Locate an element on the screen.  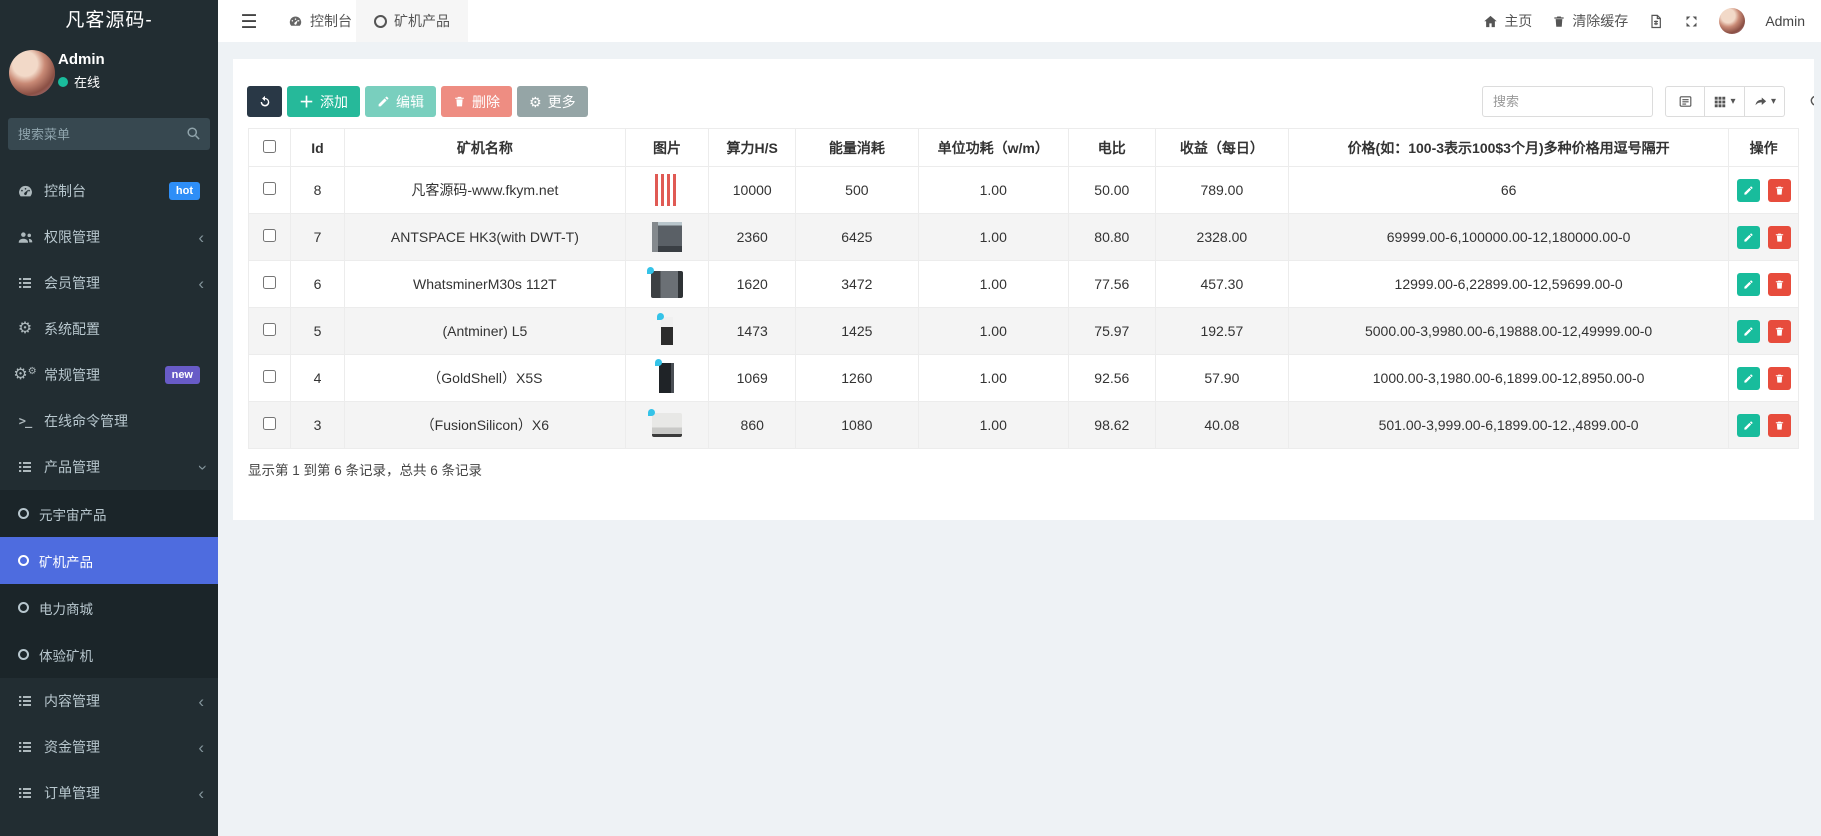
select-all-checkbox is located at coordinates (269, 146).